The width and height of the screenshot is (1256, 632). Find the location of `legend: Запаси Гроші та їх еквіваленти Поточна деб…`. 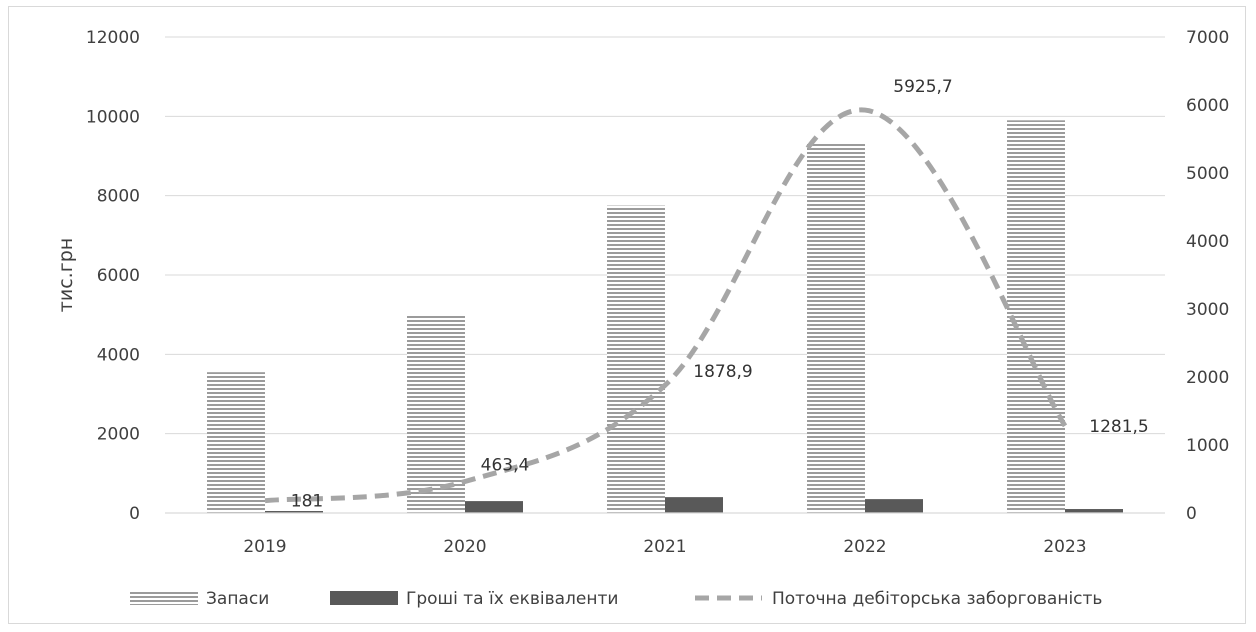

legend: Запаси Гроші та їх еквіваленти Поточна деб… is located at coordinates (616, 599).